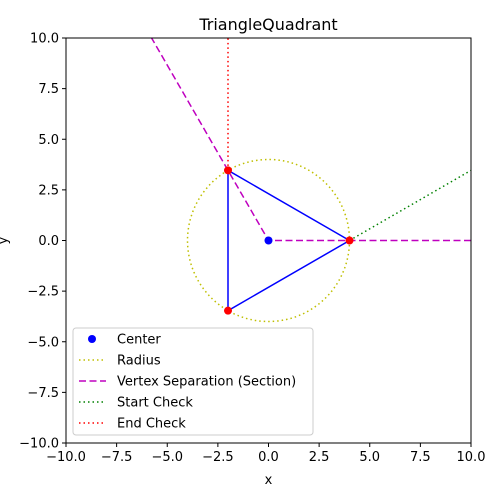  What do you see at coordinates (43, 292) in the screenshot?
I see `y-tick-label: −2.5` at bounding box center [43, 292].